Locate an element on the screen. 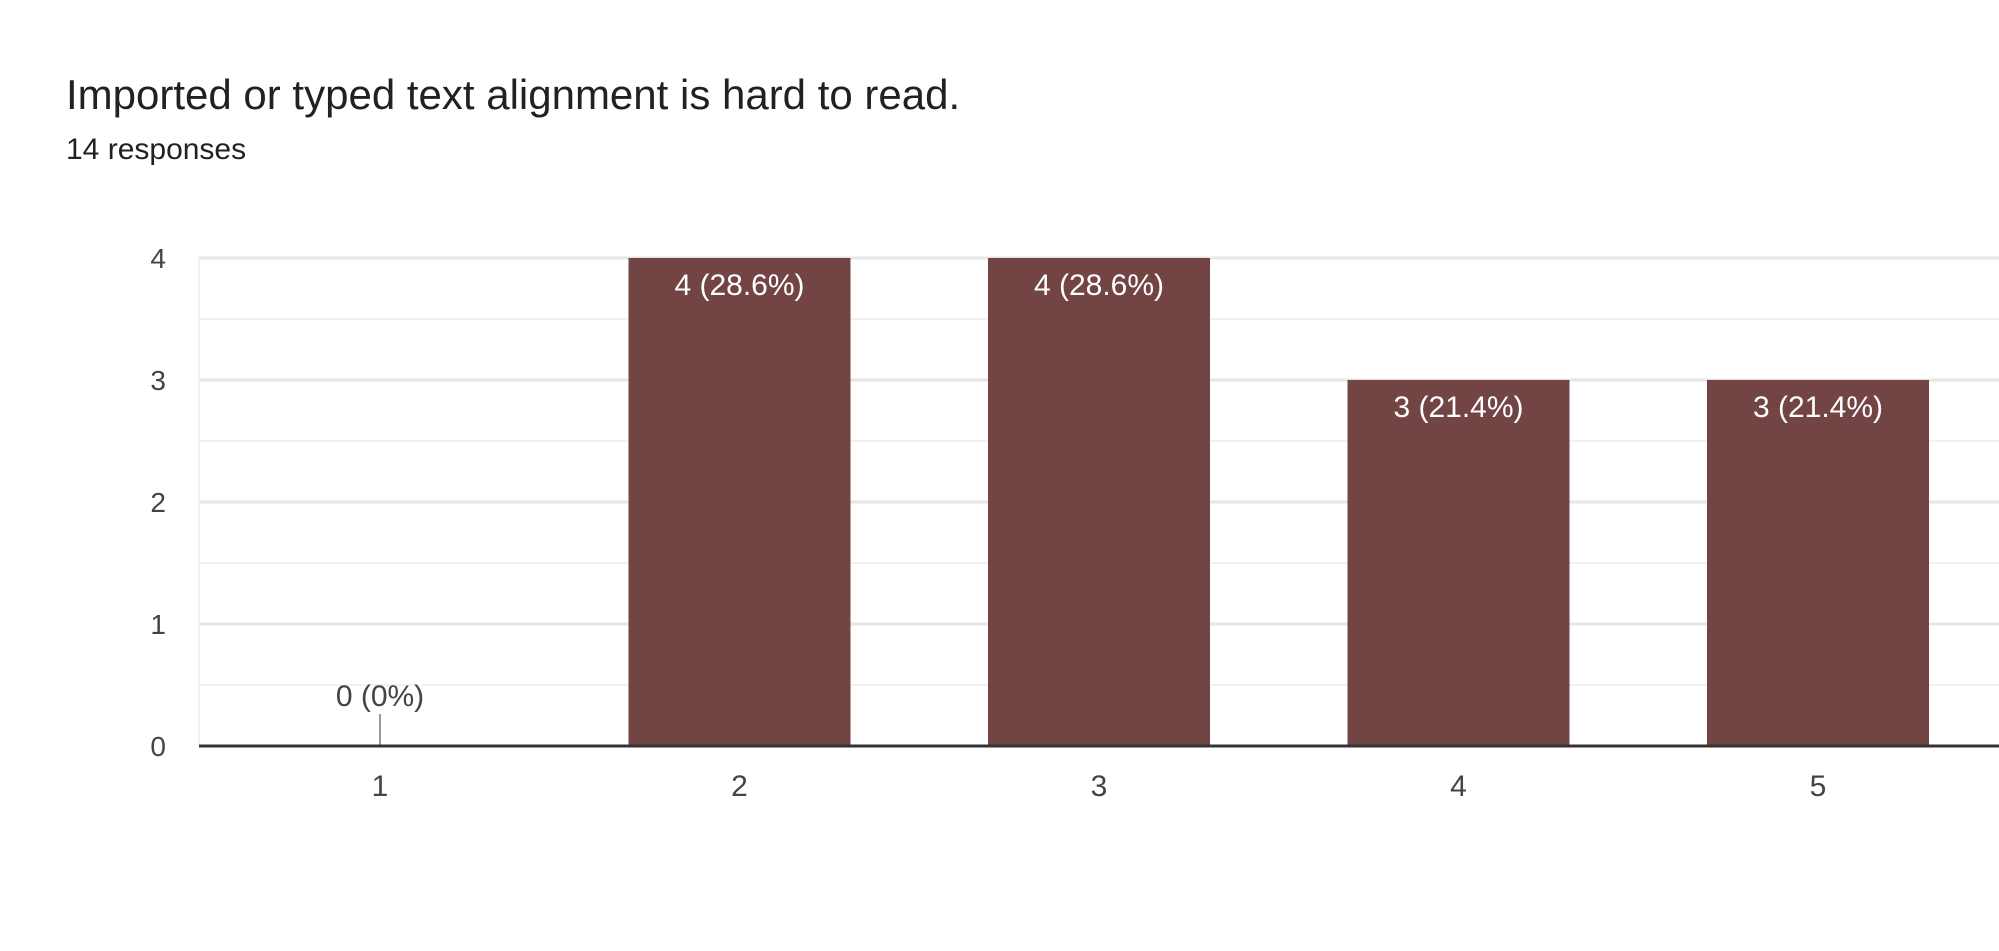 This screenshot has width=1999, height=951. data-label-2: 4 (28.6%) is located at coordinates (739, 285).